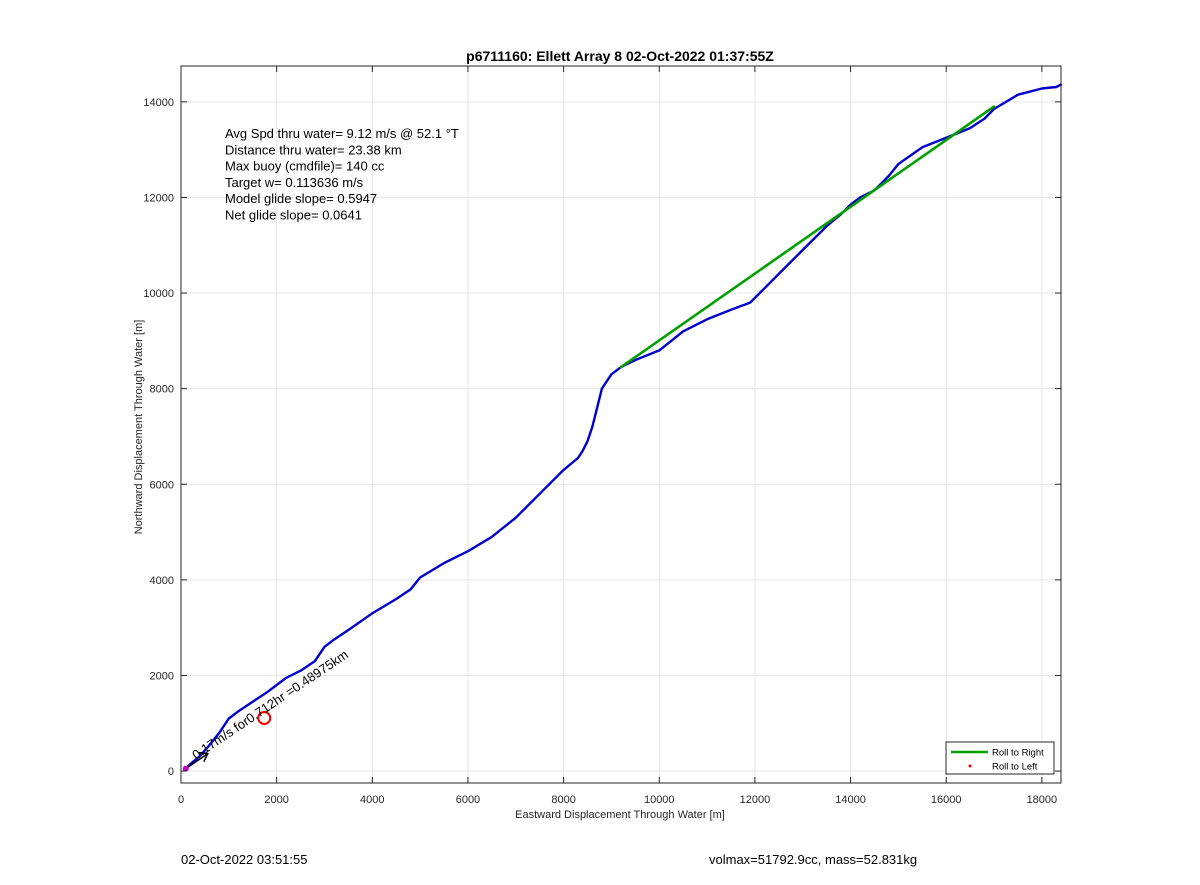 The height and width of the screenshot is (885, 1200). What do you see at coordinates (563, 800) in the screenshot?
I see `x-tick-label: 8000` at bounding box center [563, 800].